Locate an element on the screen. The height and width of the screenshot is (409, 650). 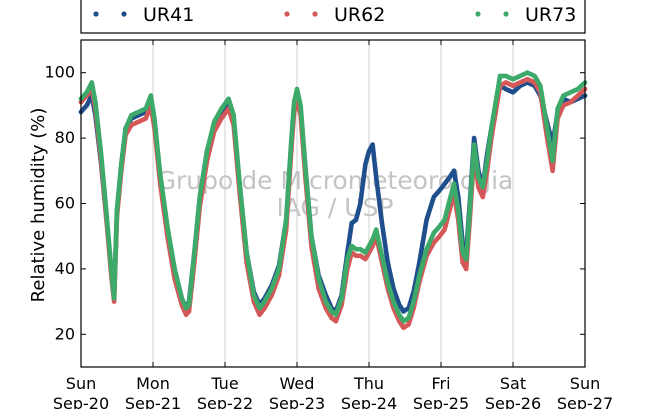
watermark-line-1: Grupo de Micrometeorologia is located at coordinates (335, 180).